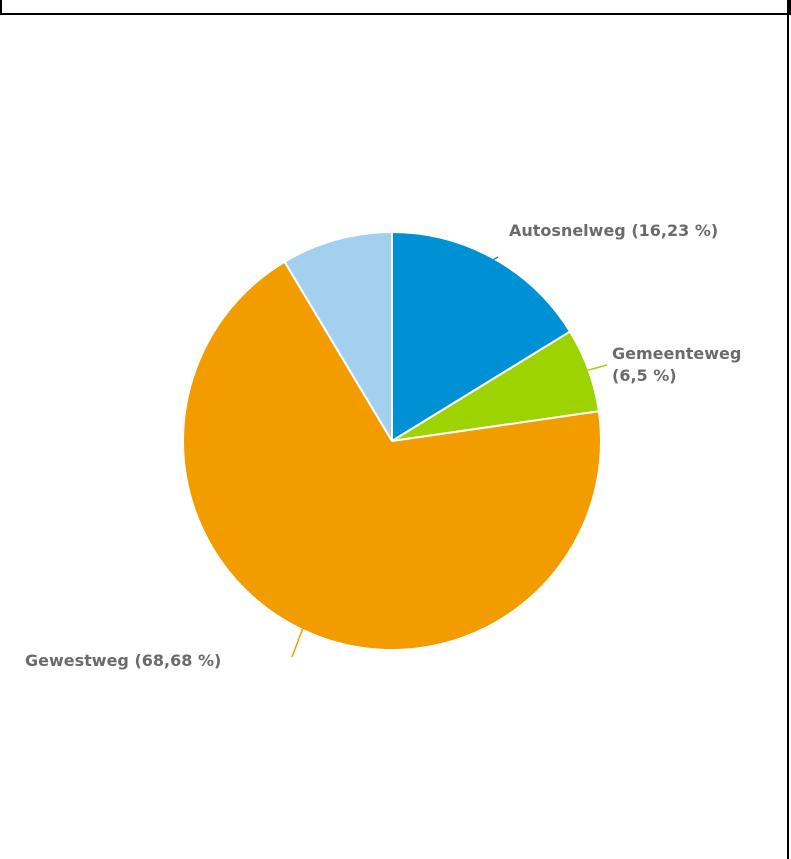  I want to click on frame-border, so click(788, 429).